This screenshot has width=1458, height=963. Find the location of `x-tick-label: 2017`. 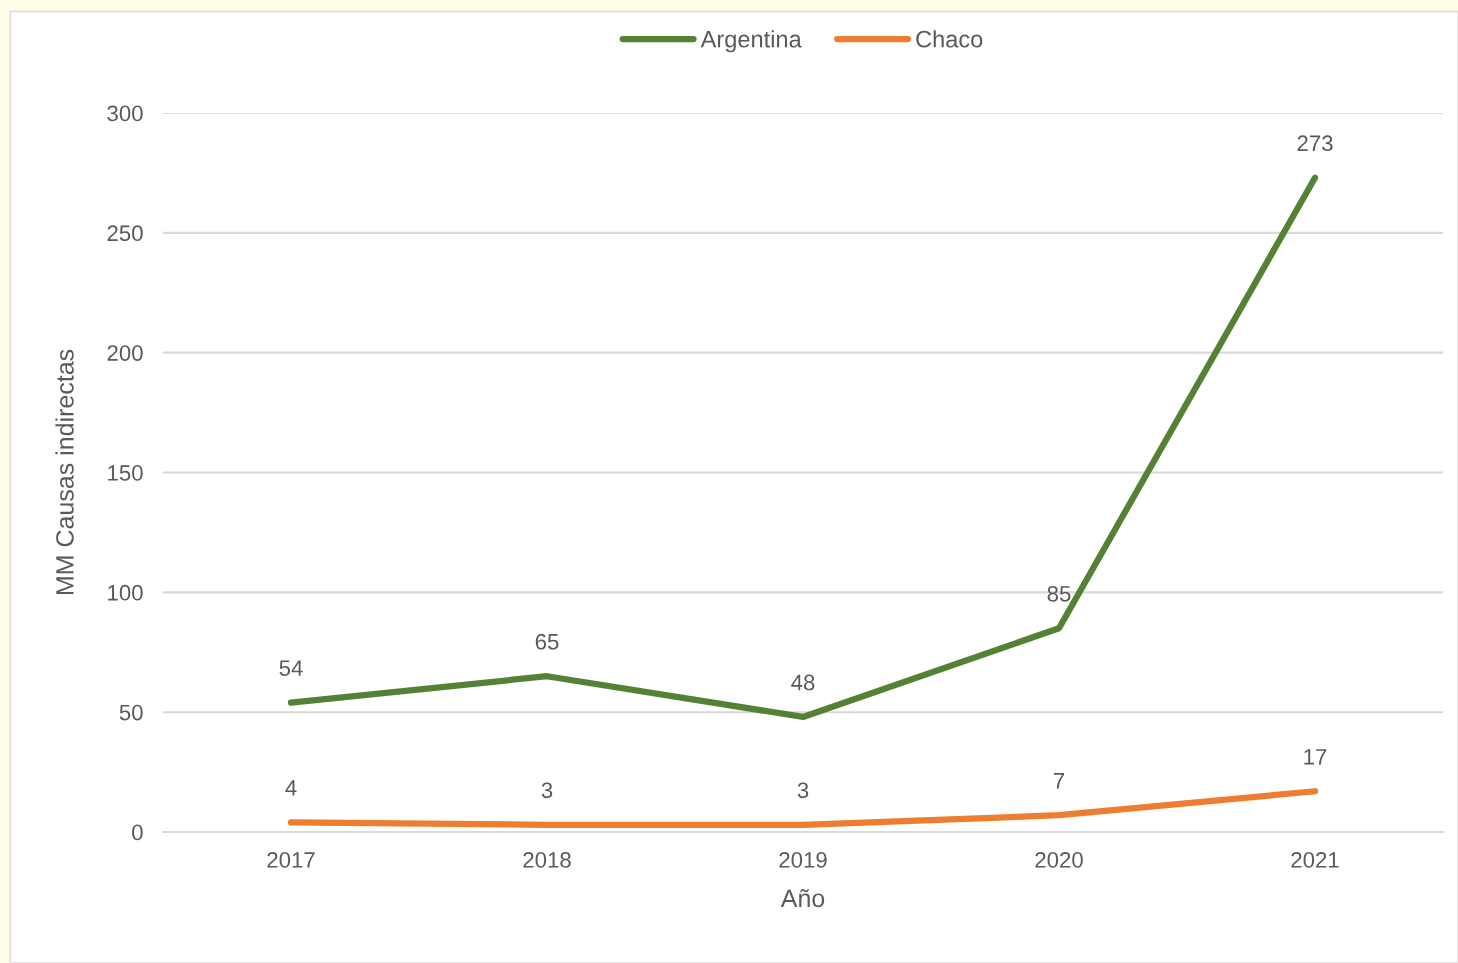

x-tick-label: 2017 is located at coordinates (291, 860).